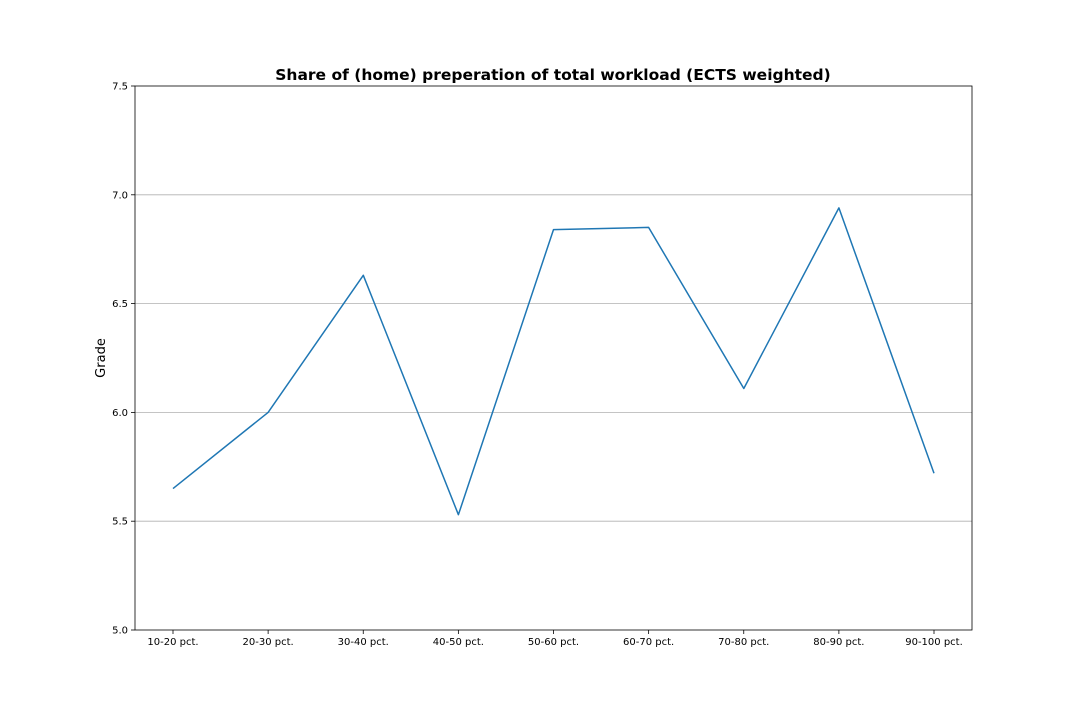  What do you see at coordinates (120, 631) in the screenshot?
I see `y-tick-label: 5.0` at bounding box center [120, 631].